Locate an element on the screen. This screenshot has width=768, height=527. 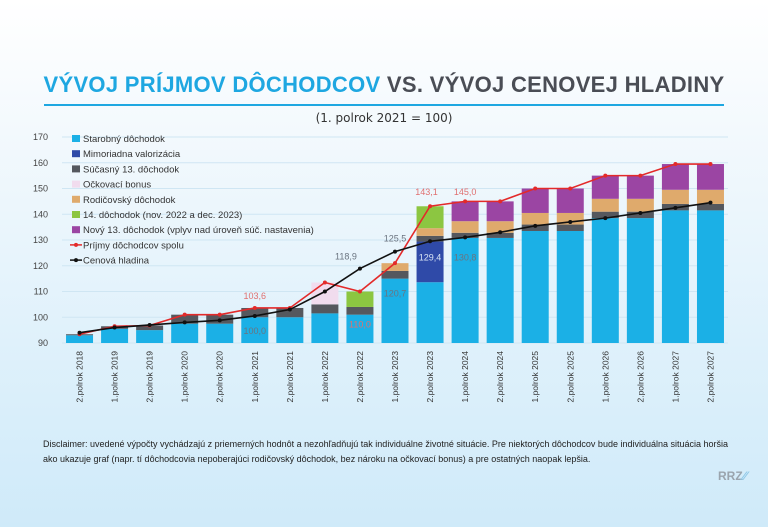
logo-text: RRZ is located at coordinates (730, 476).